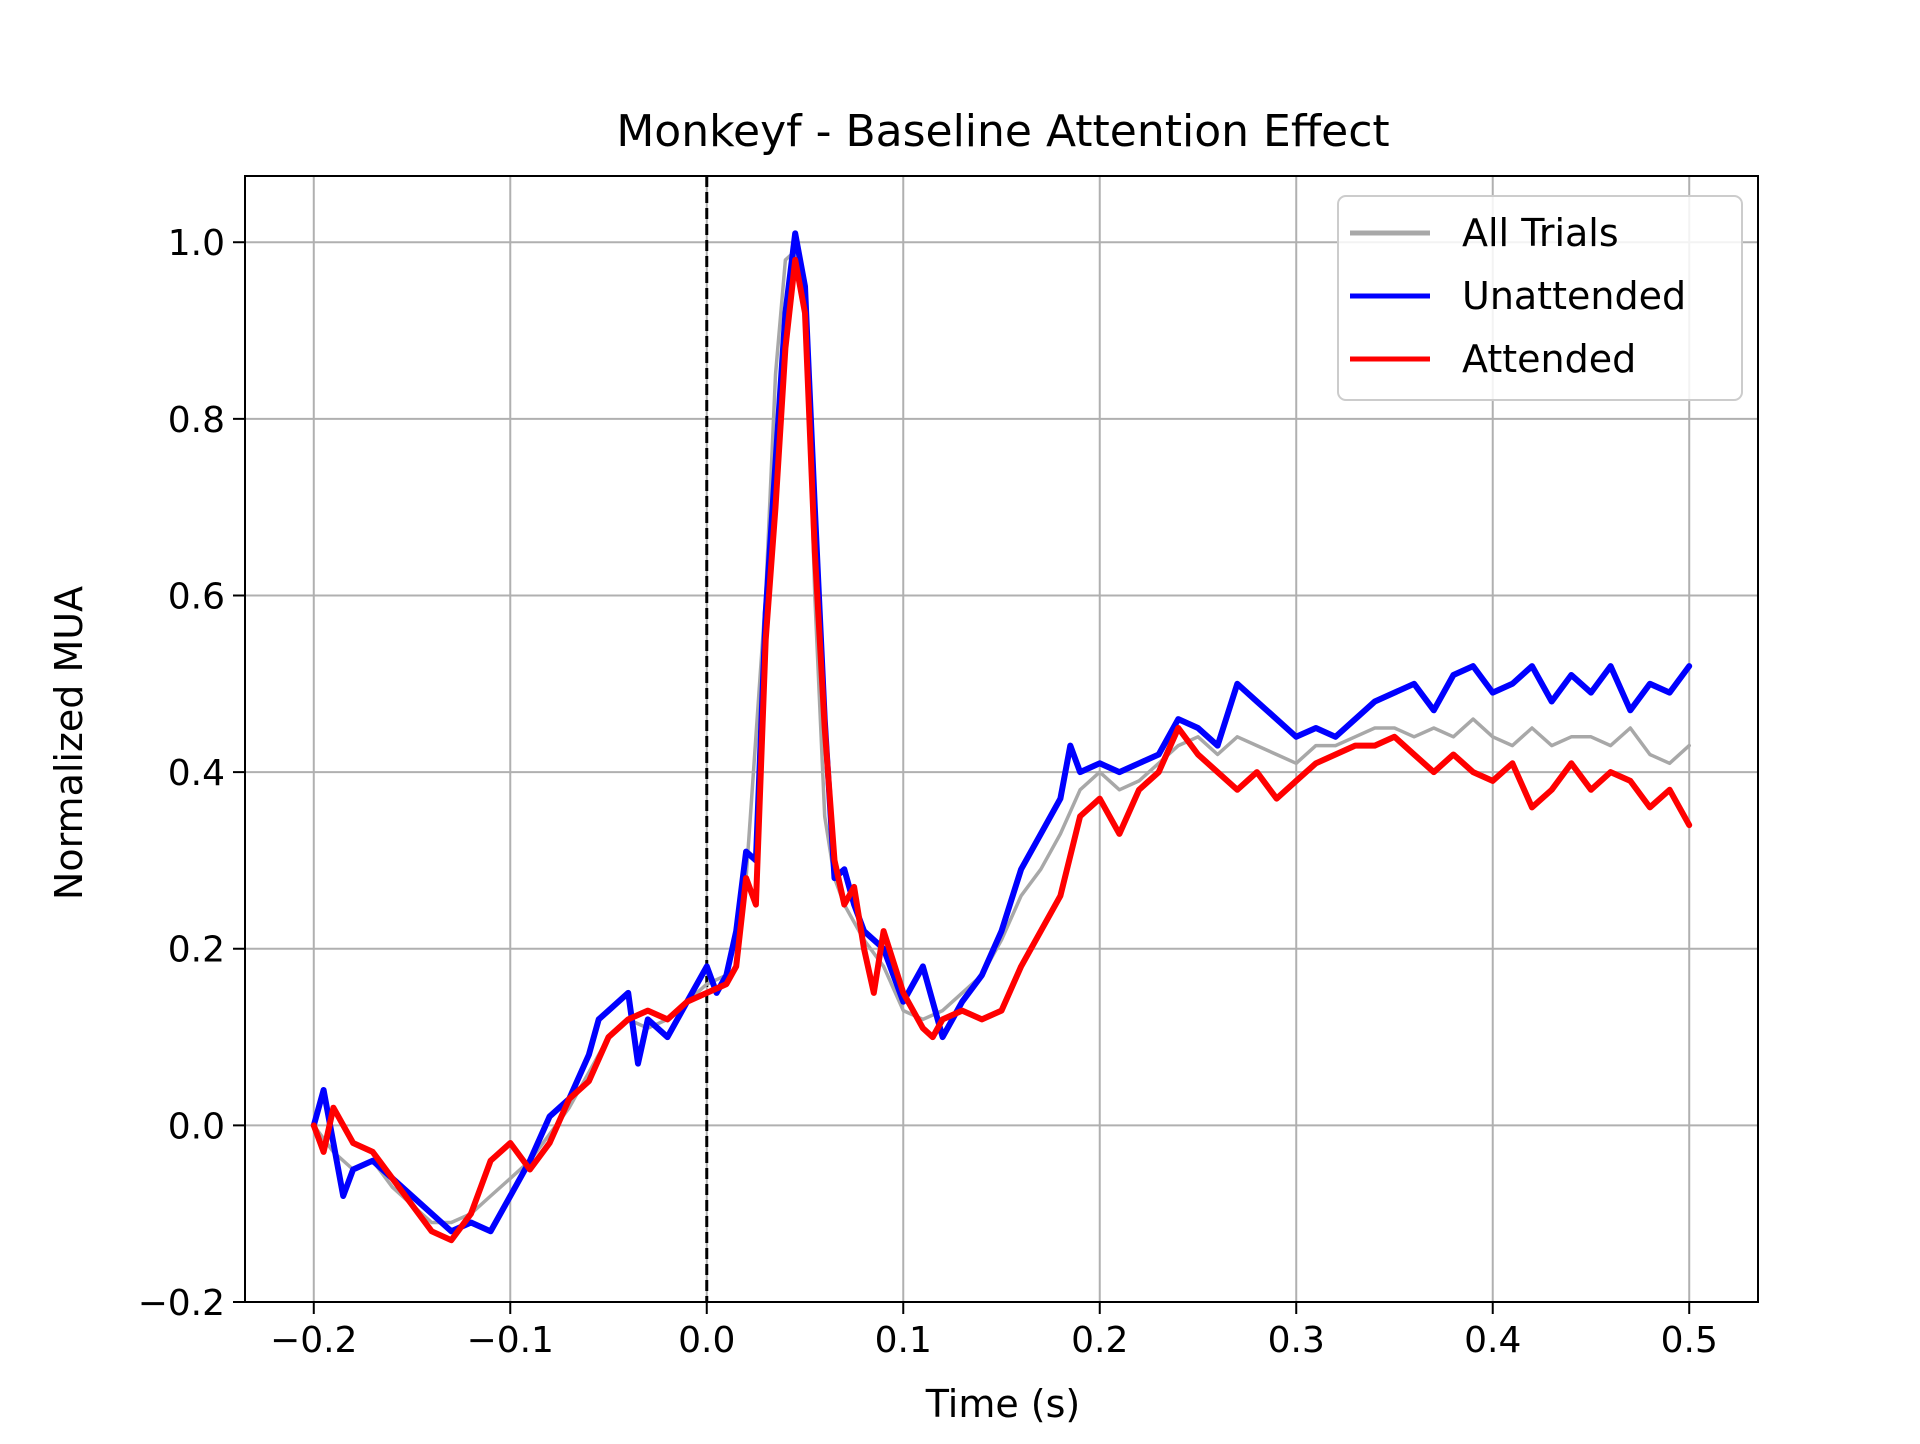  I want to click on x-tick-label: 0.1, so click(903, 1340).